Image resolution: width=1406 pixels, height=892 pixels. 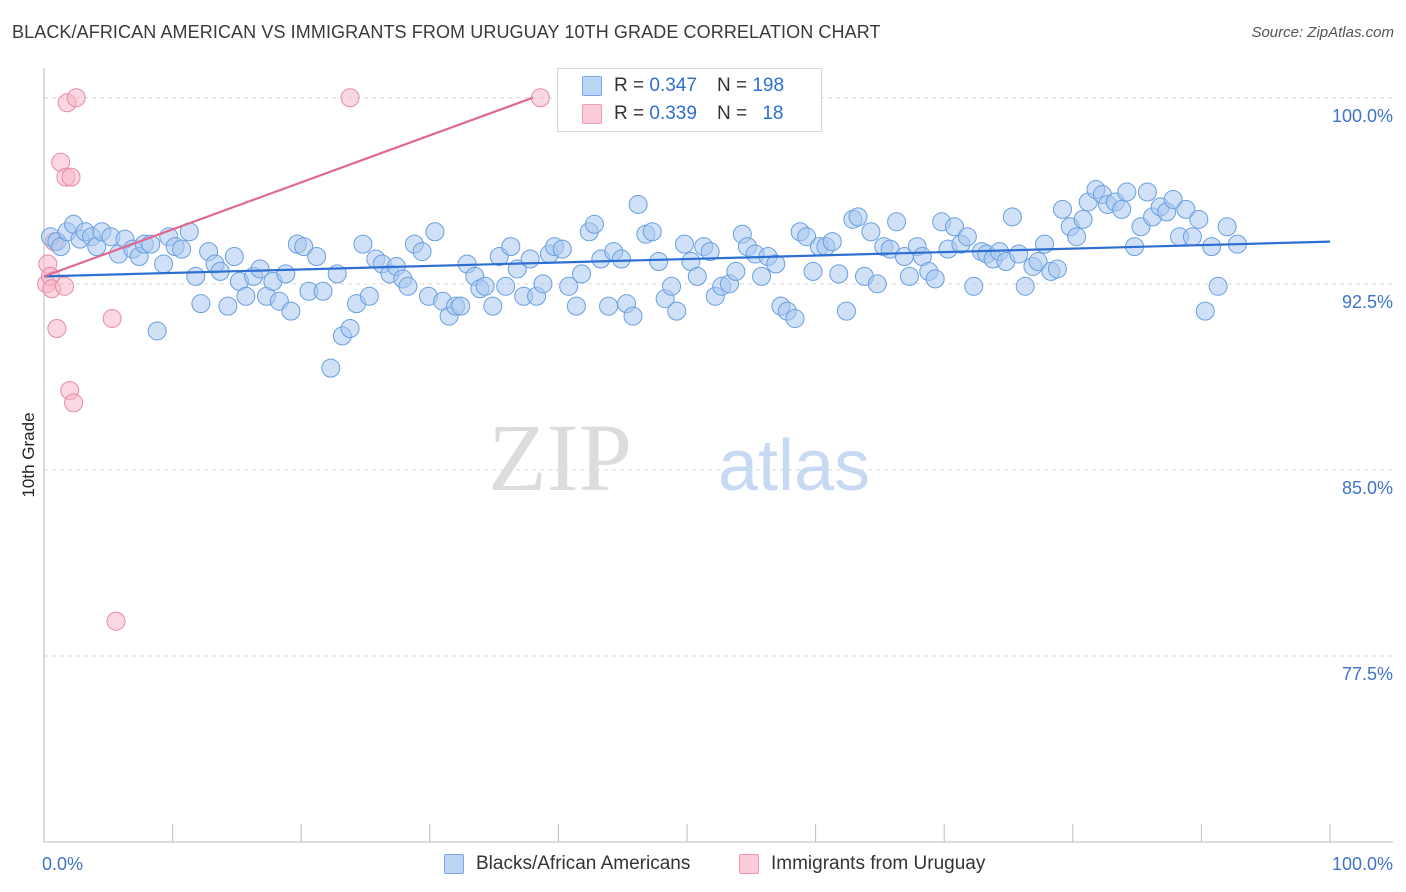 What do you see at coordinates (288, 187) in the screenshot?
I see `trend-line-uruguay` at bounding box center [288, 187].